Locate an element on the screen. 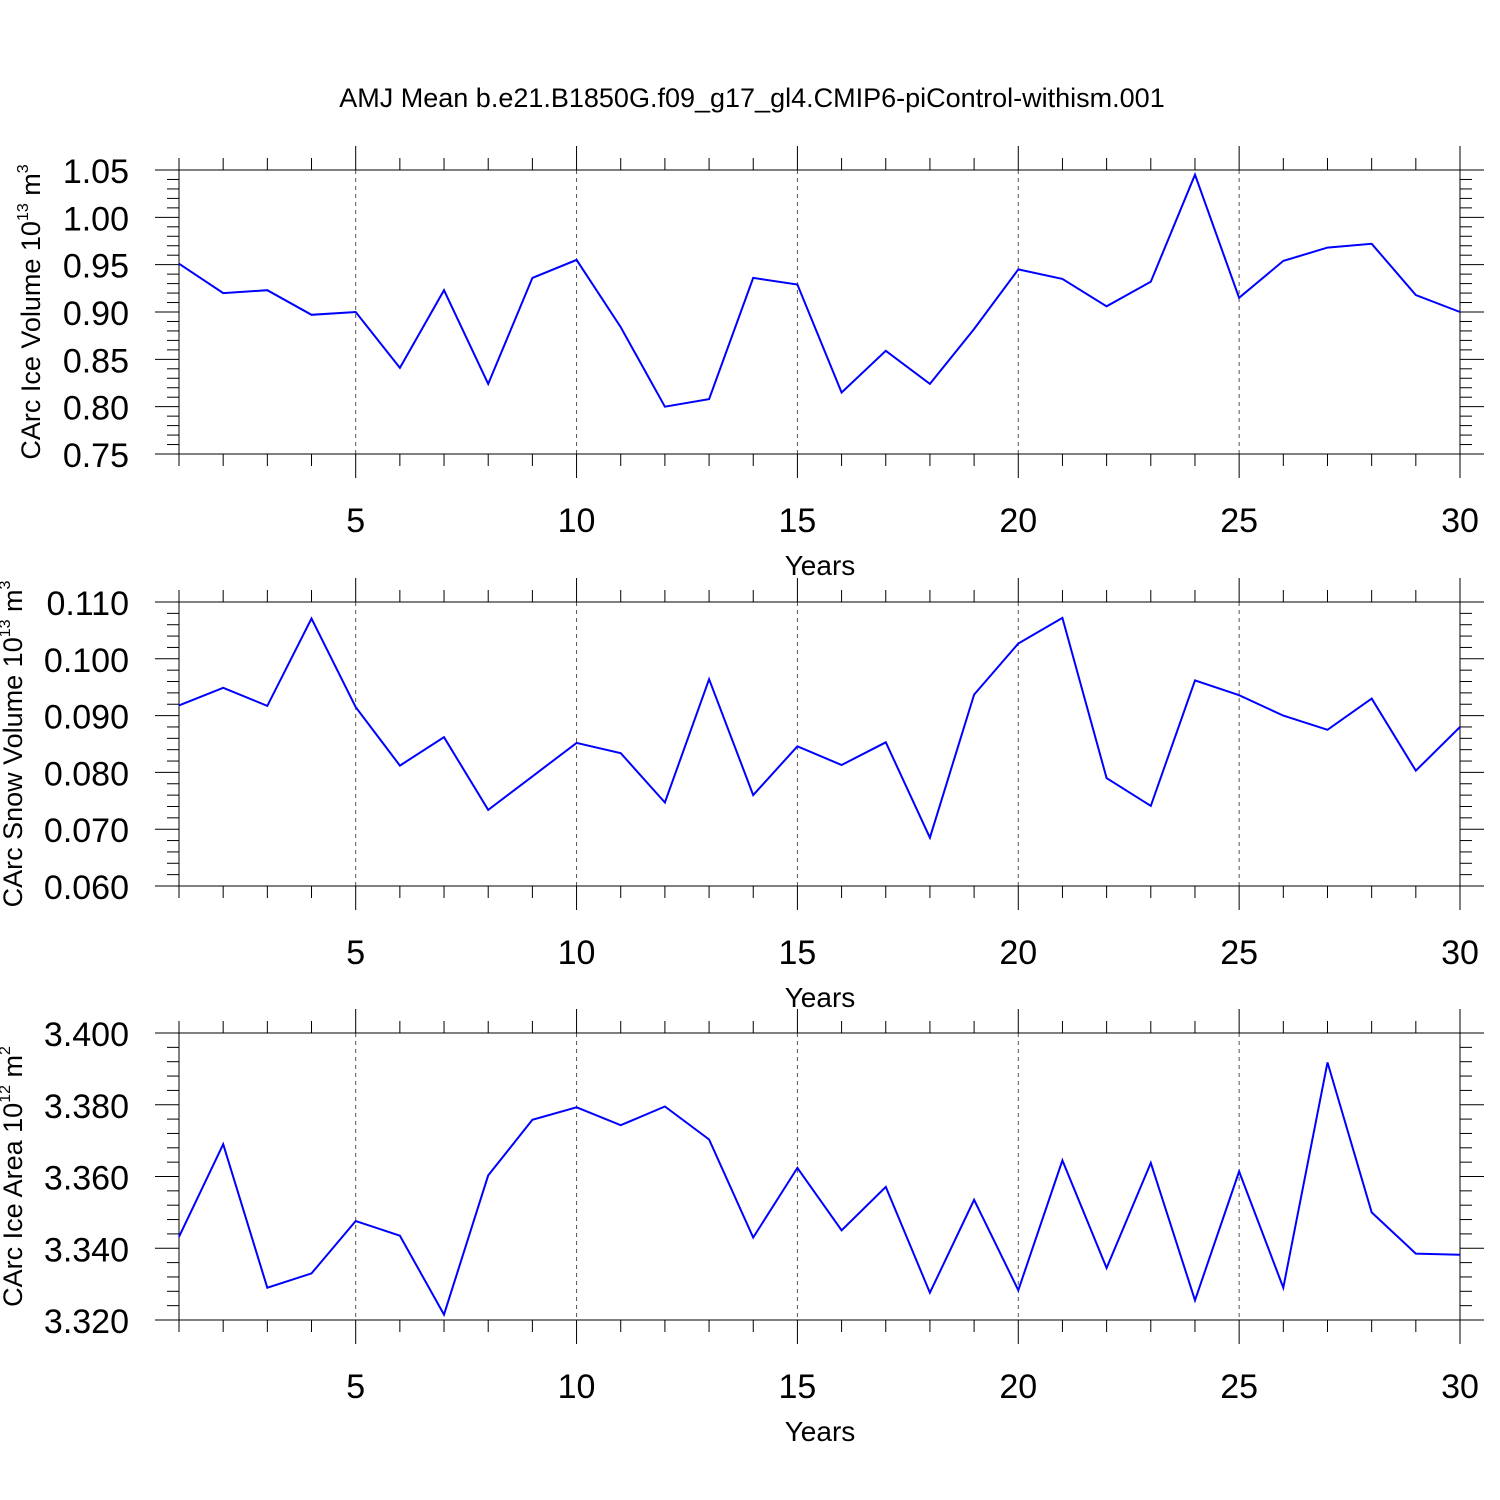  y-tick-label: 0.100 is located at coordinates (86, 661).